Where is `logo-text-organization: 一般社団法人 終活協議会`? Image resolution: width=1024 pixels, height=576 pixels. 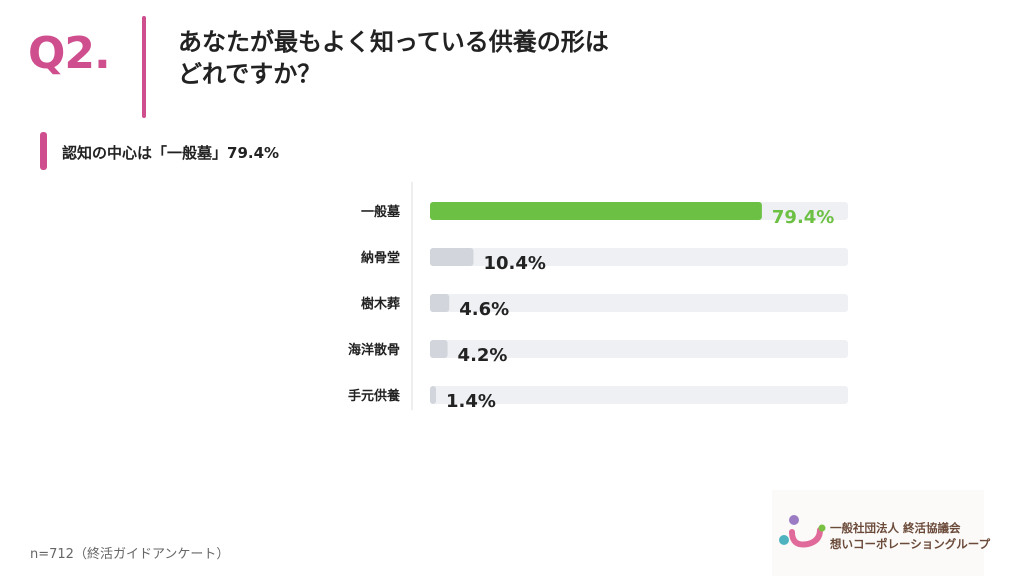 logo-text-organization: 一般社団法人 終活協議会 is located at coordinates (895, 528).